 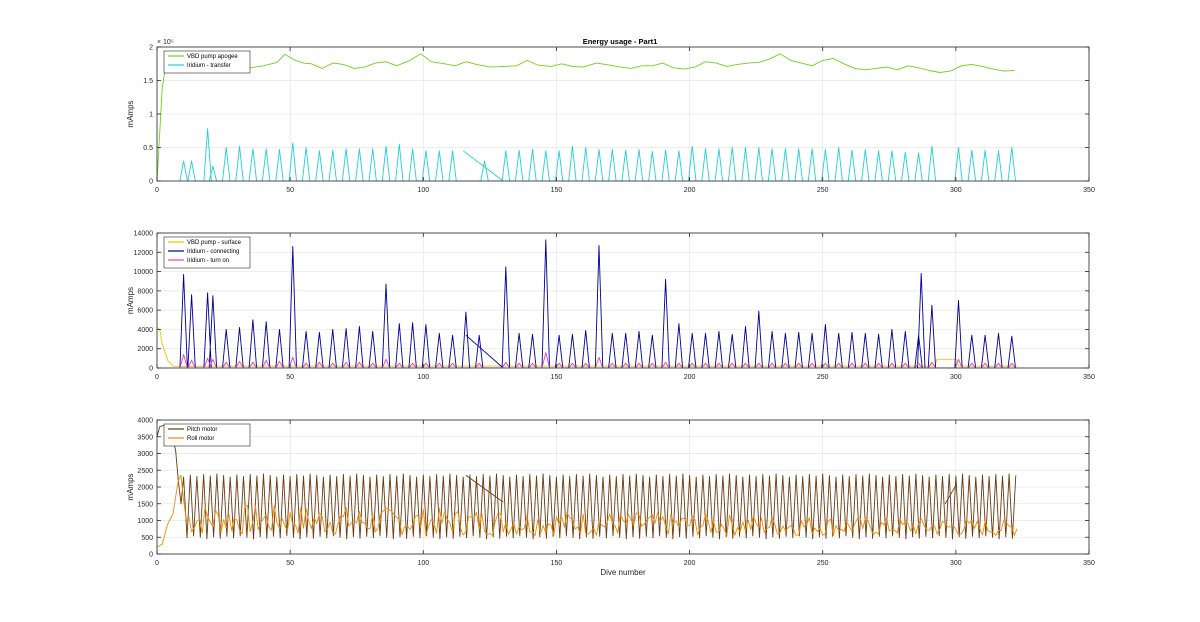 I want to click on y-tick-label: 6000, so click(x=145, y=311).